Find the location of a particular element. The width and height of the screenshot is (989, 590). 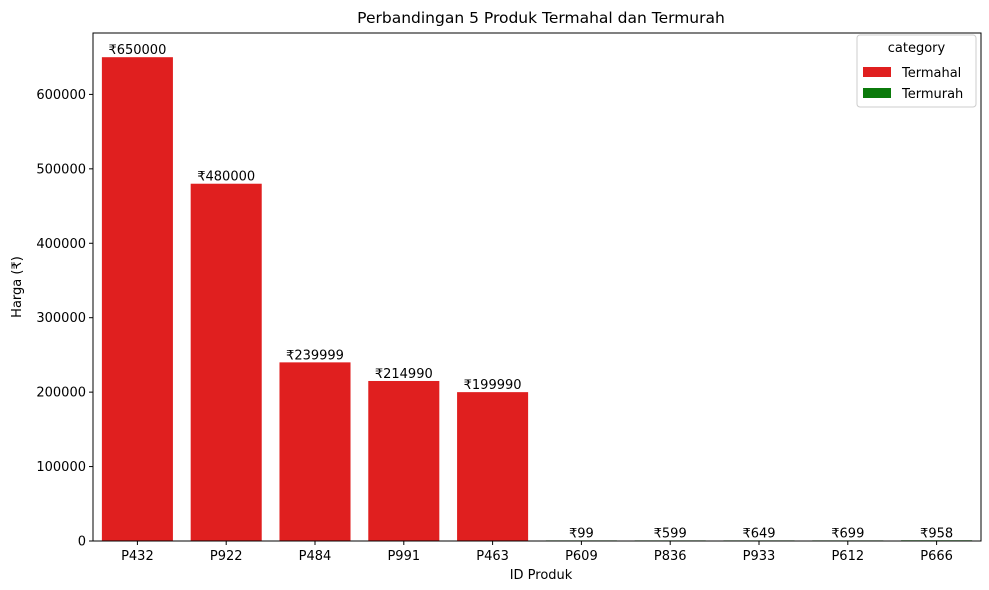

x-tick-label-p612: P612 is located at coordinates (847, 556).